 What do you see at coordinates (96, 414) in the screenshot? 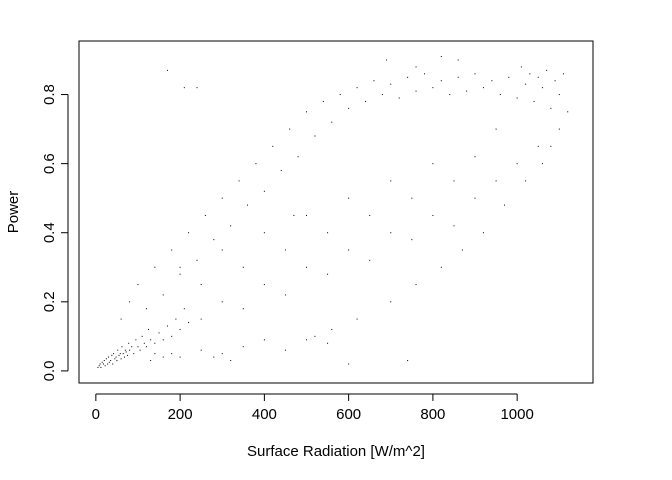
I see `x-tick-label: 0` at bounding box center [96, 414].